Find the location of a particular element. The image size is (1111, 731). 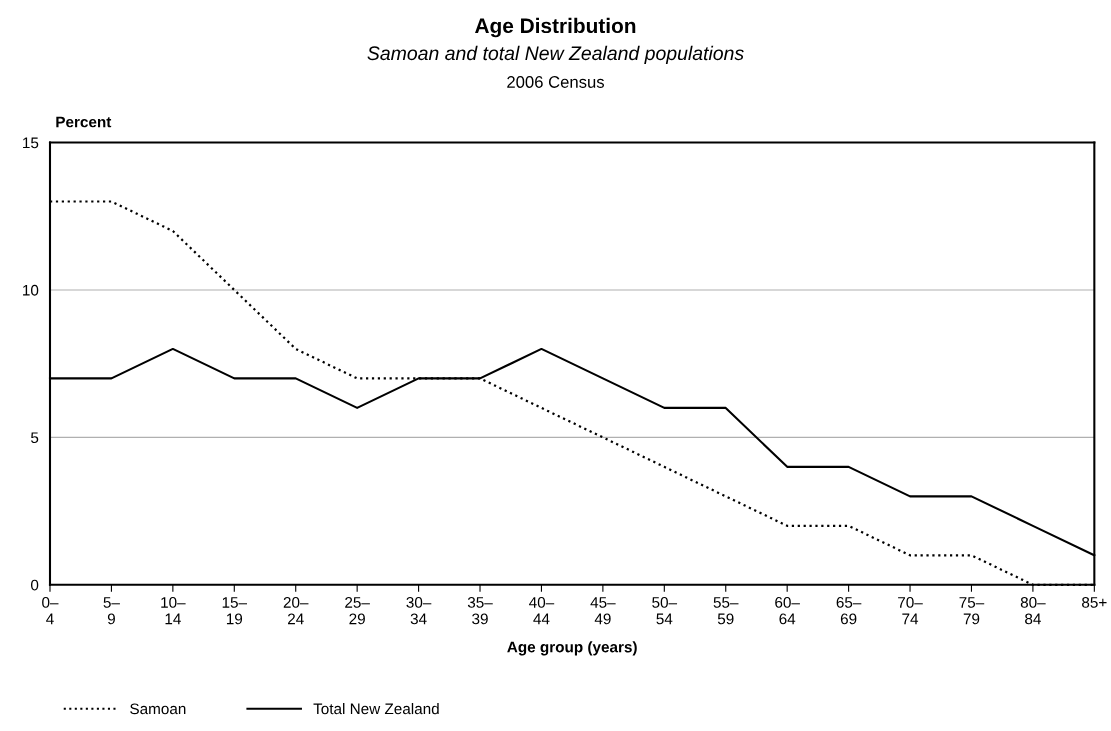

chart-title: Age Distribution is located at coordinates (555, 27).